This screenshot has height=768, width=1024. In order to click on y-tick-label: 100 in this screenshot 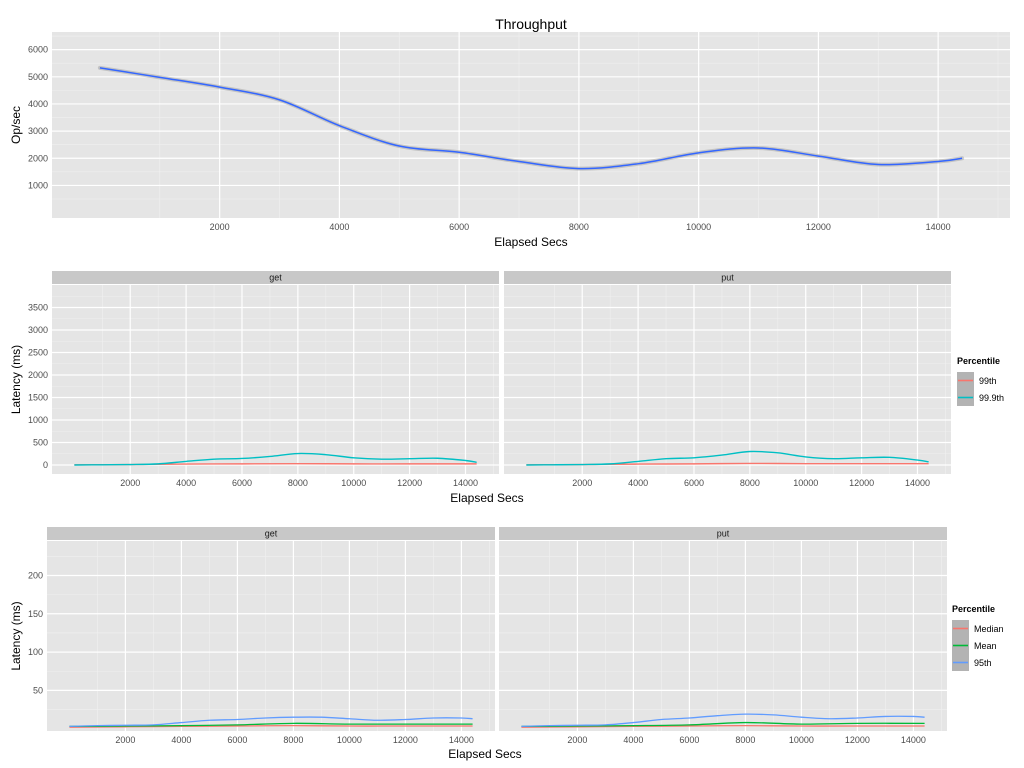, I will do `click(35, 652)`.